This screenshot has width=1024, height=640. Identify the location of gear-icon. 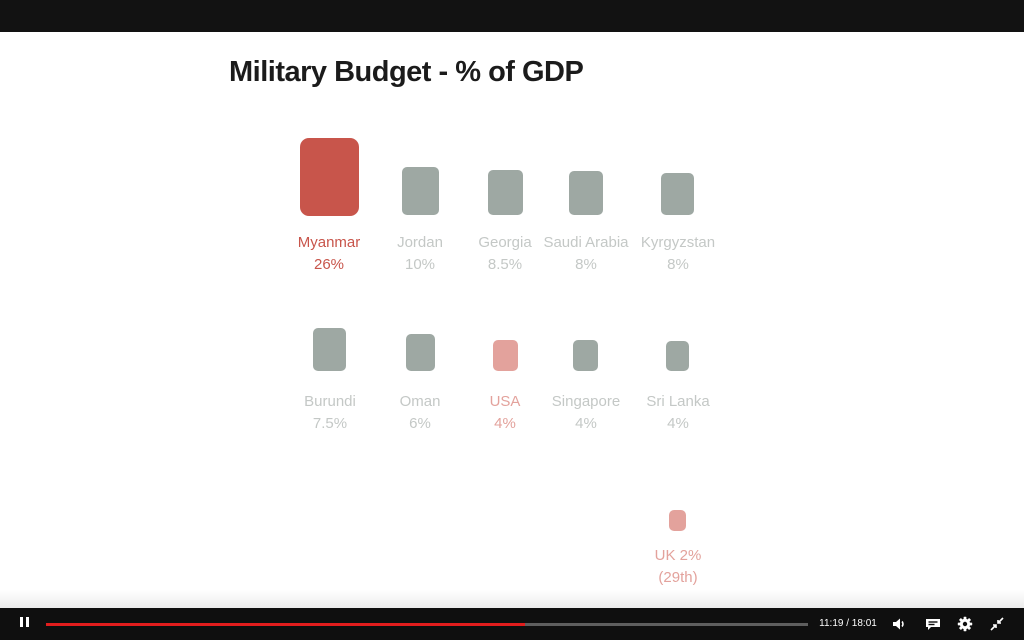
(965, 624).